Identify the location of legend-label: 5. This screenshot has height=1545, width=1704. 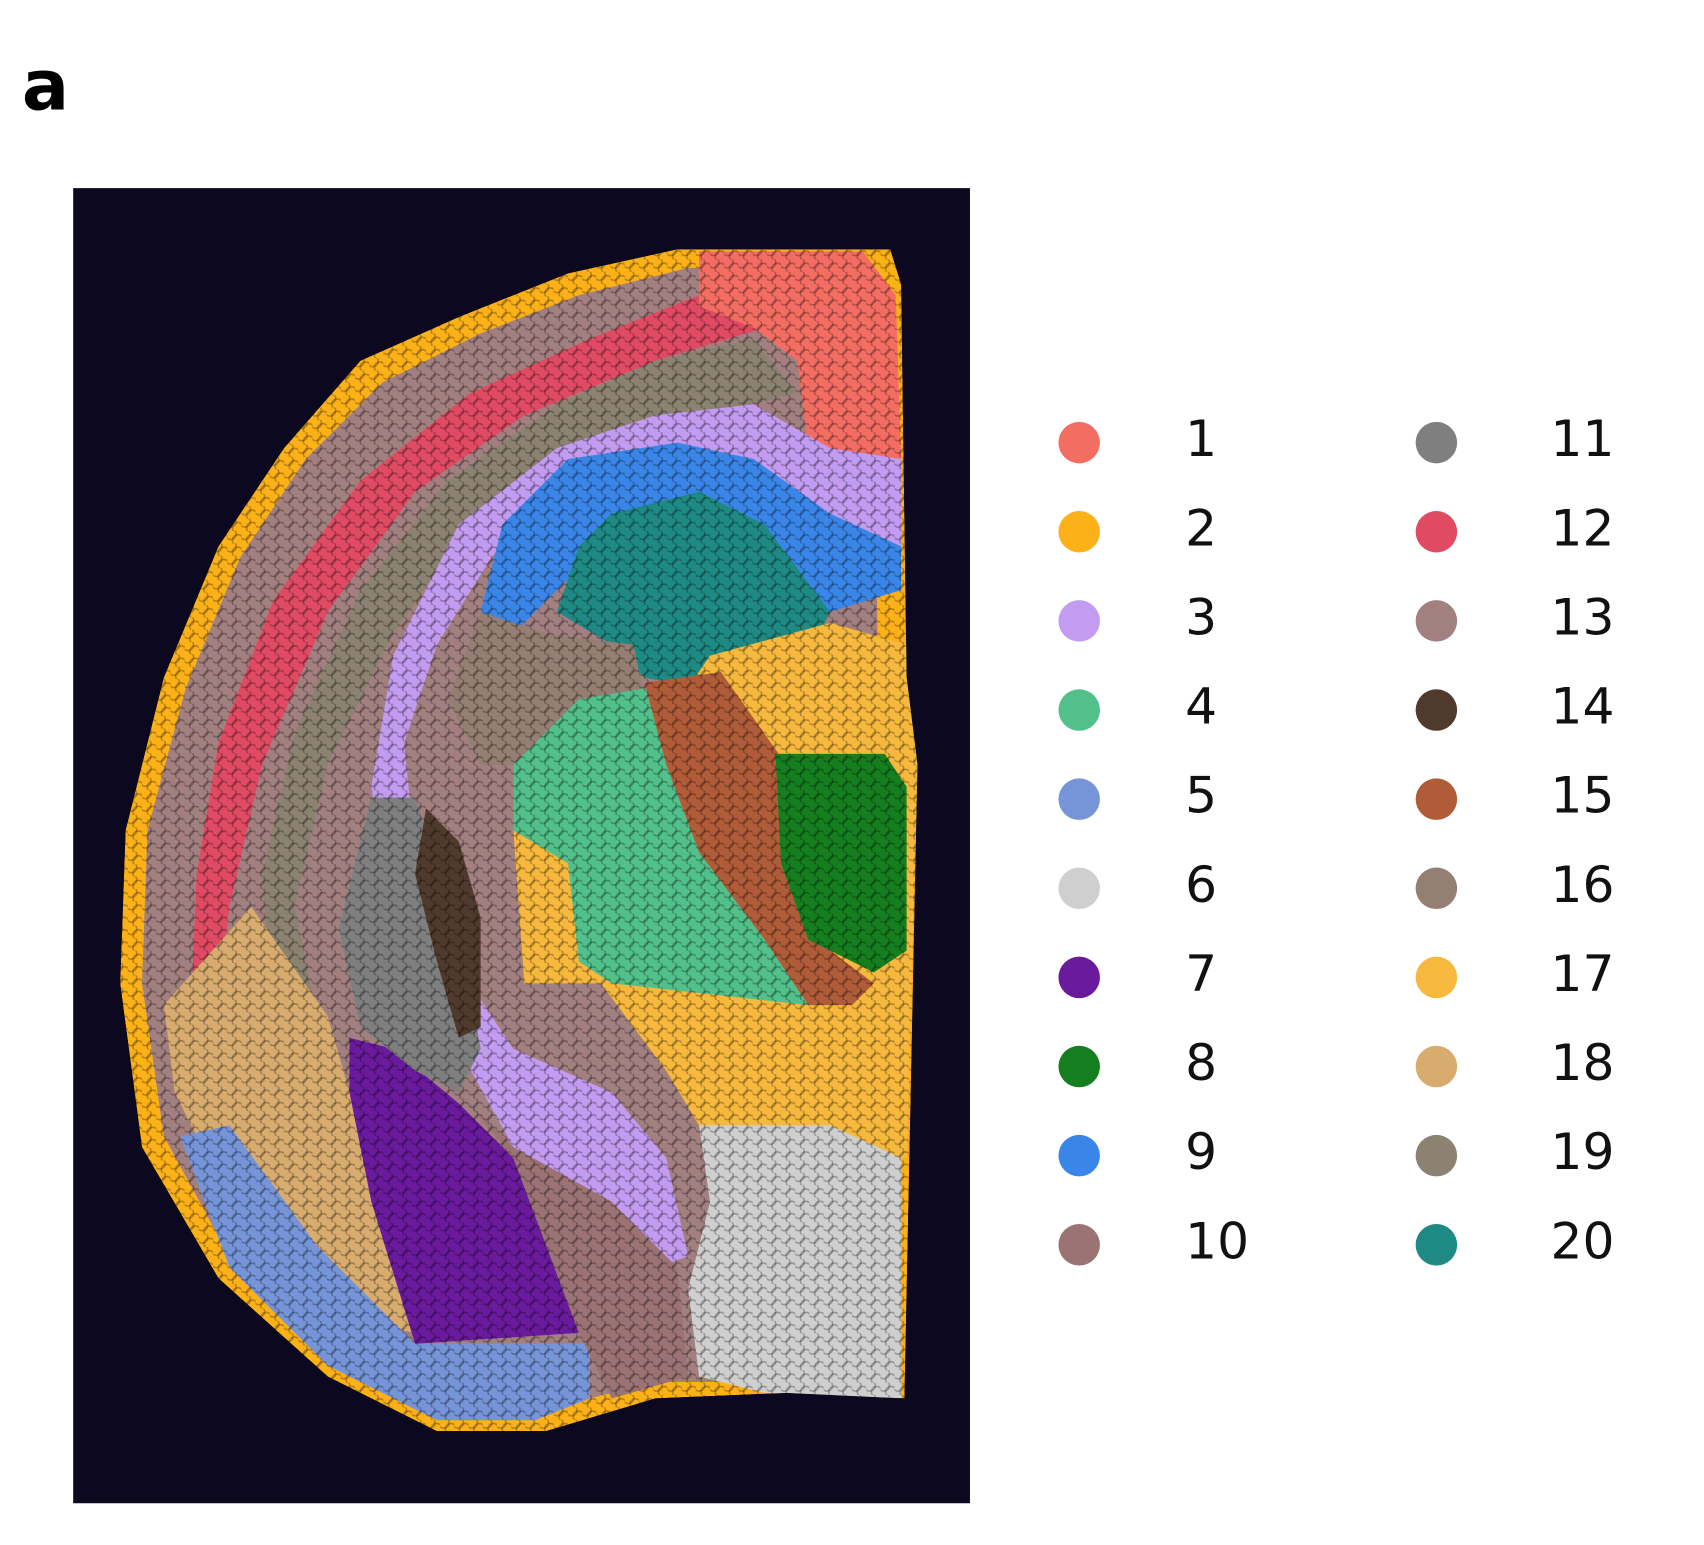
(1201, 795).